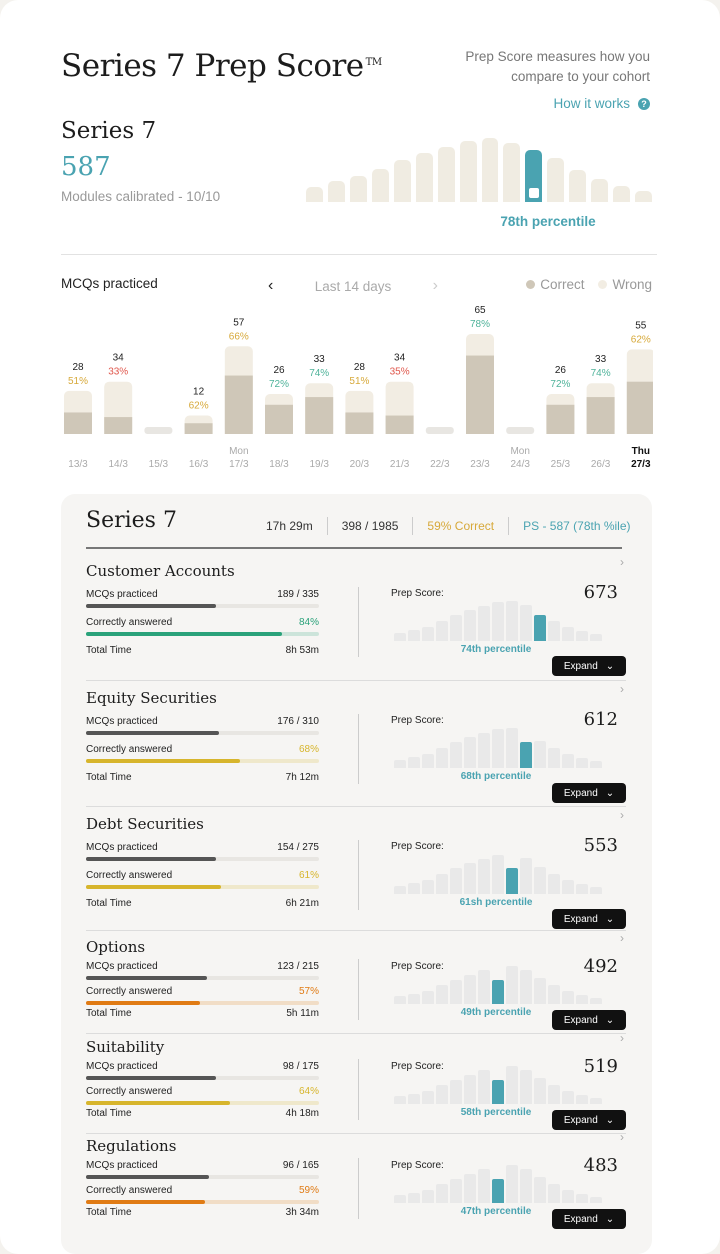 The image size is (720, 1254). I want to click on how-it-works-link: How it works?, so click(601, 103).